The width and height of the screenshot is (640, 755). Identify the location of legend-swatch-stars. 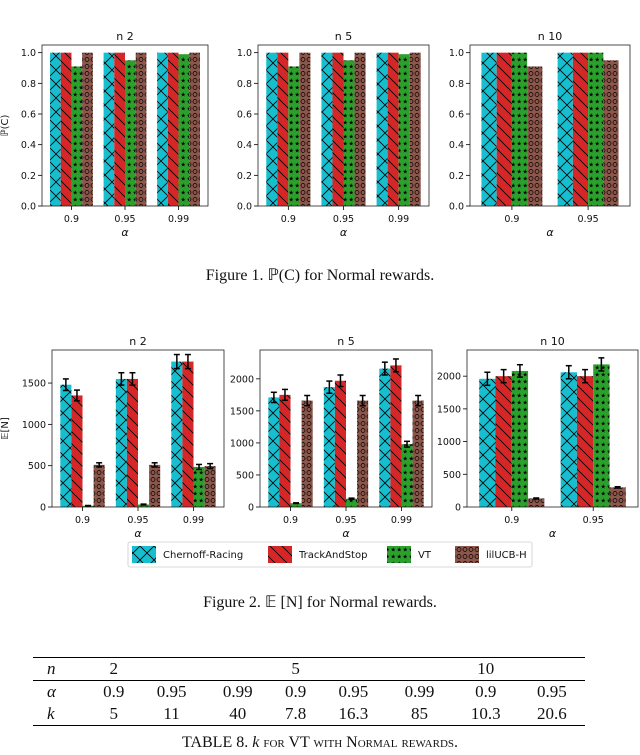
(399, 554).